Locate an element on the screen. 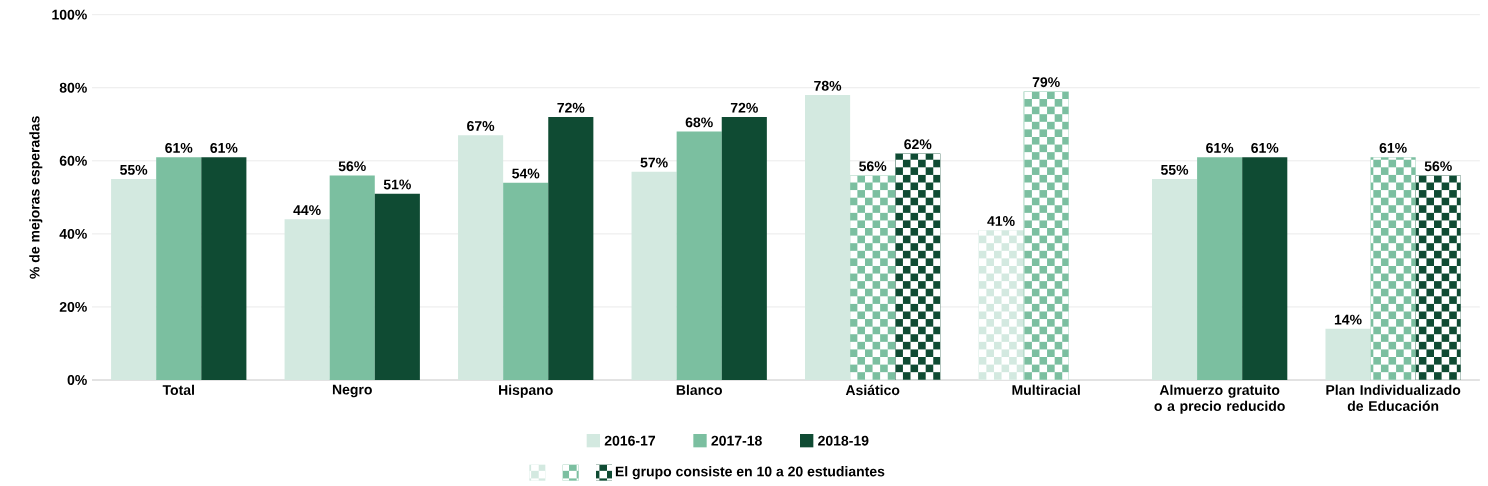 The width and height of the screenshot is (1488, 486). y-axis-title: % de mejoras esperadas is located at coordinates (36, 197).